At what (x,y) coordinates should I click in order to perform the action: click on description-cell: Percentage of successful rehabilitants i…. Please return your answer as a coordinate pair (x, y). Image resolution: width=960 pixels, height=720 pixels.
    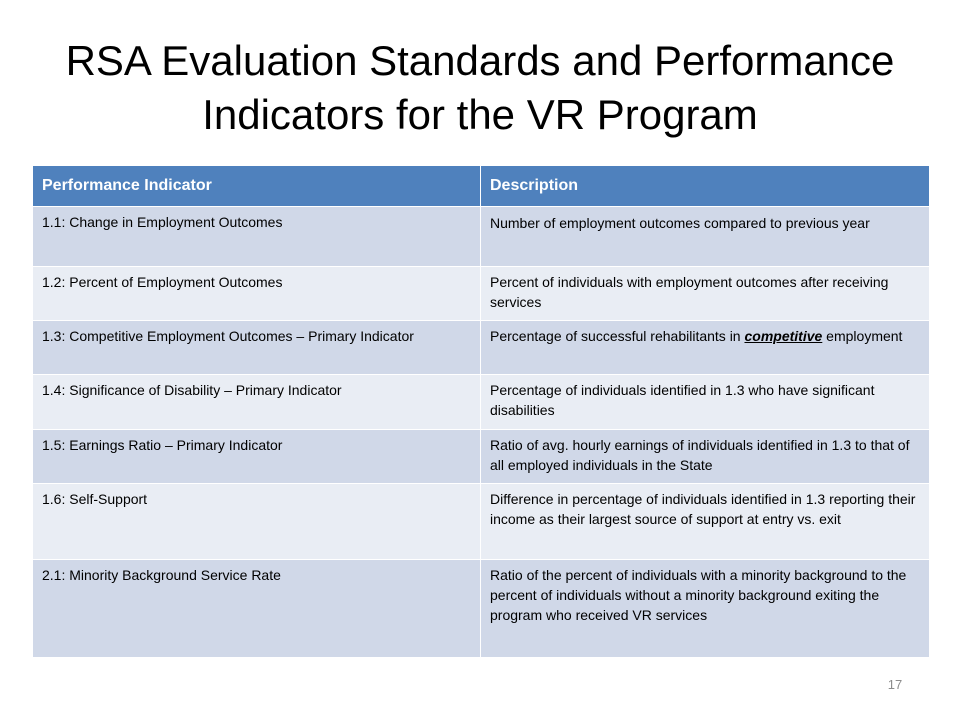
    Looking at the image, I should click on (705, 347).